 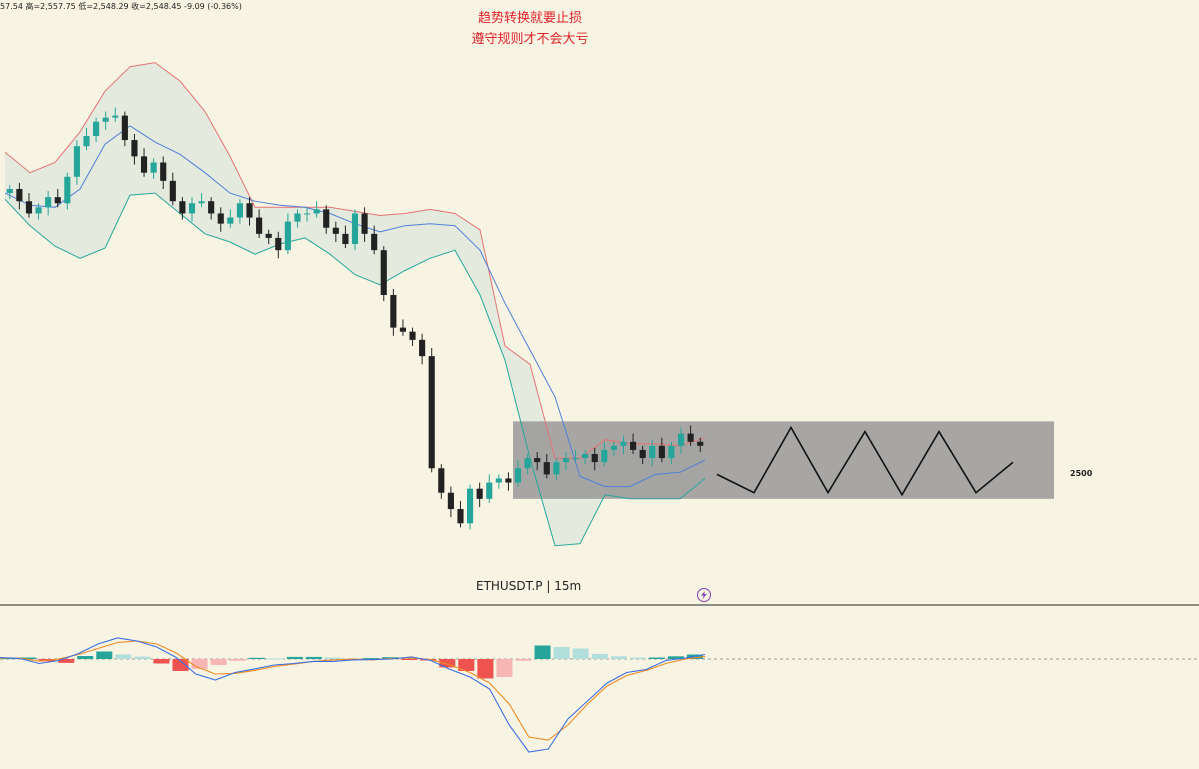 What do you see at coordinates (704, 595) in the screenshot?
I see `lightning-bolt-icon` at bounding box center [704, 595].